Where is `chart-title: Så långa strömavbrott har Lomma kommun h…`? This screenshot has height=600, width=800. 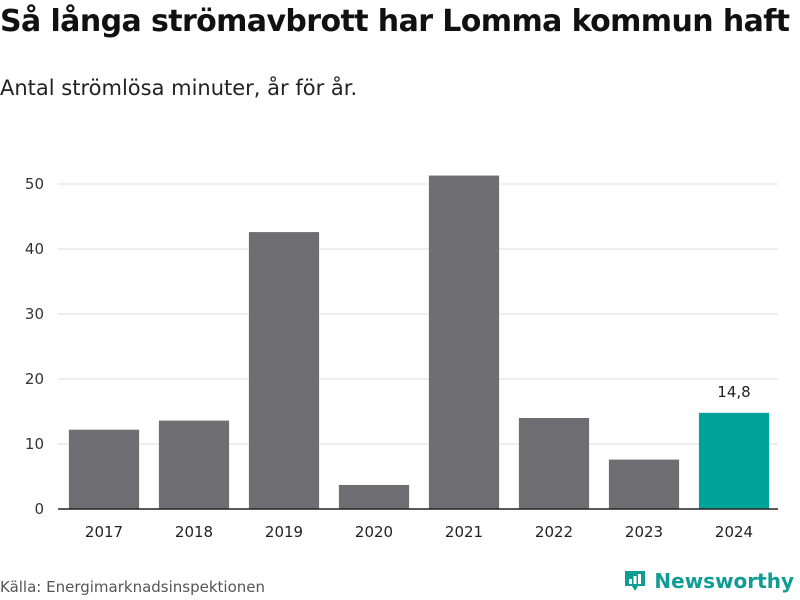
chart-title: Så långa strömavbrott har Lomma kommun h… is located at coordinates (395, 21).